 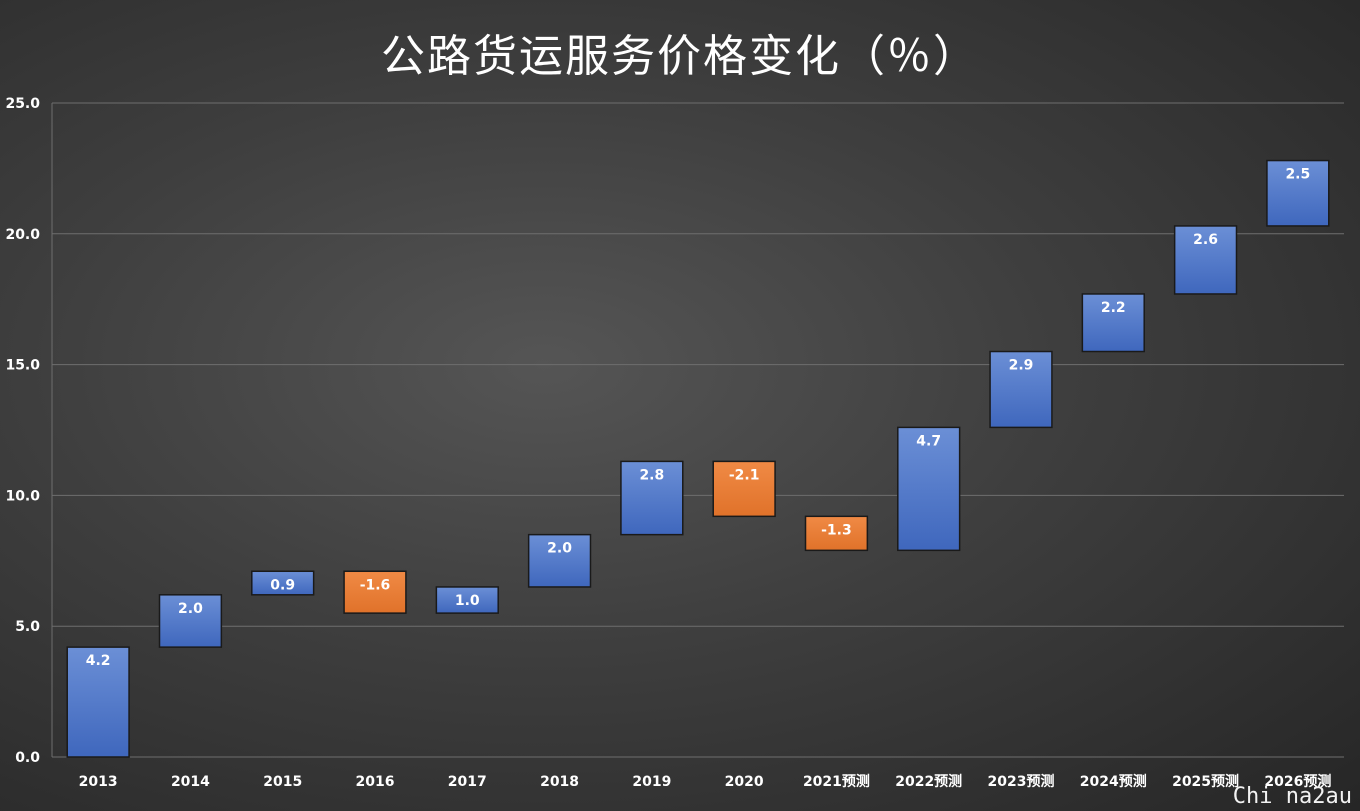 What do you see at coordinates (928, 441) in the screenshot?
I see `data-label: 4.7` at bounding box center [928, 441].